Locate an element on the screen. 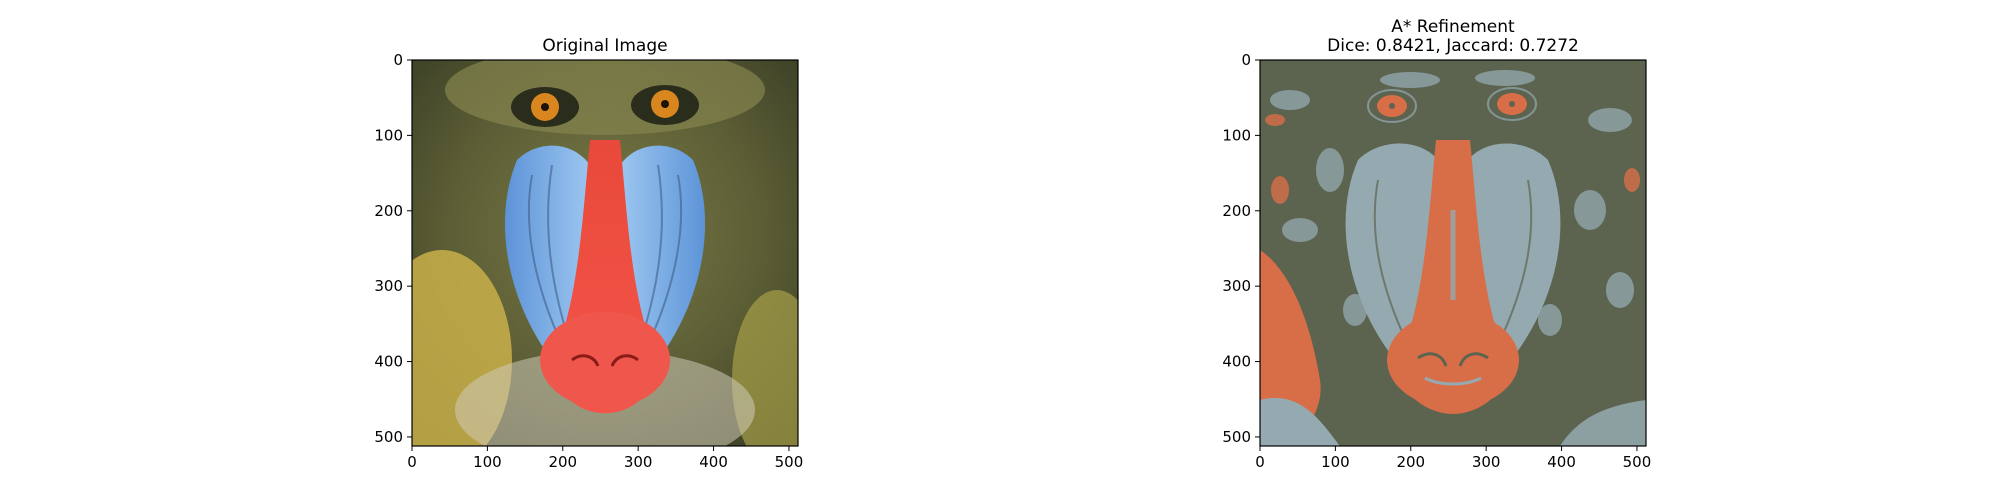 The height and width of the screenshot is (500, 2000). seg-gray-bottom-right is located at coordinates (1603, 423).